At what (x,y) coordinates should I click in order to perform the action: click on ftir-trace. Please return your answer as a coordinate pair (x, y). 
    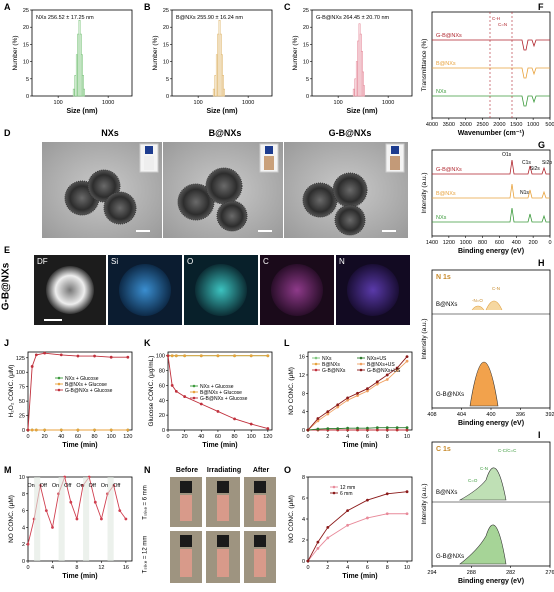
    Looking at the image, I should click on (491, 45).